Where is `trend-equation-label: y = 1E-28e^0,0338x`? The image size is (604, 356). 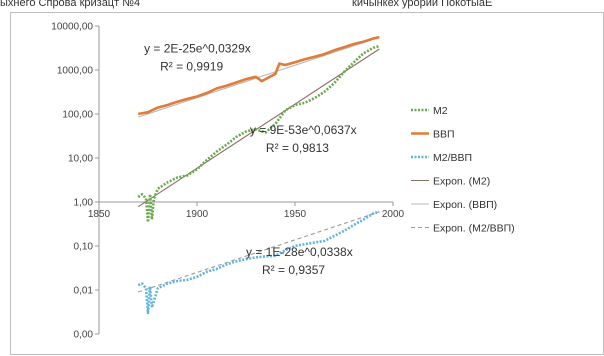
trend-equation-label: y = 1E-28e^0,0338x is located at coordinates (299, 252).